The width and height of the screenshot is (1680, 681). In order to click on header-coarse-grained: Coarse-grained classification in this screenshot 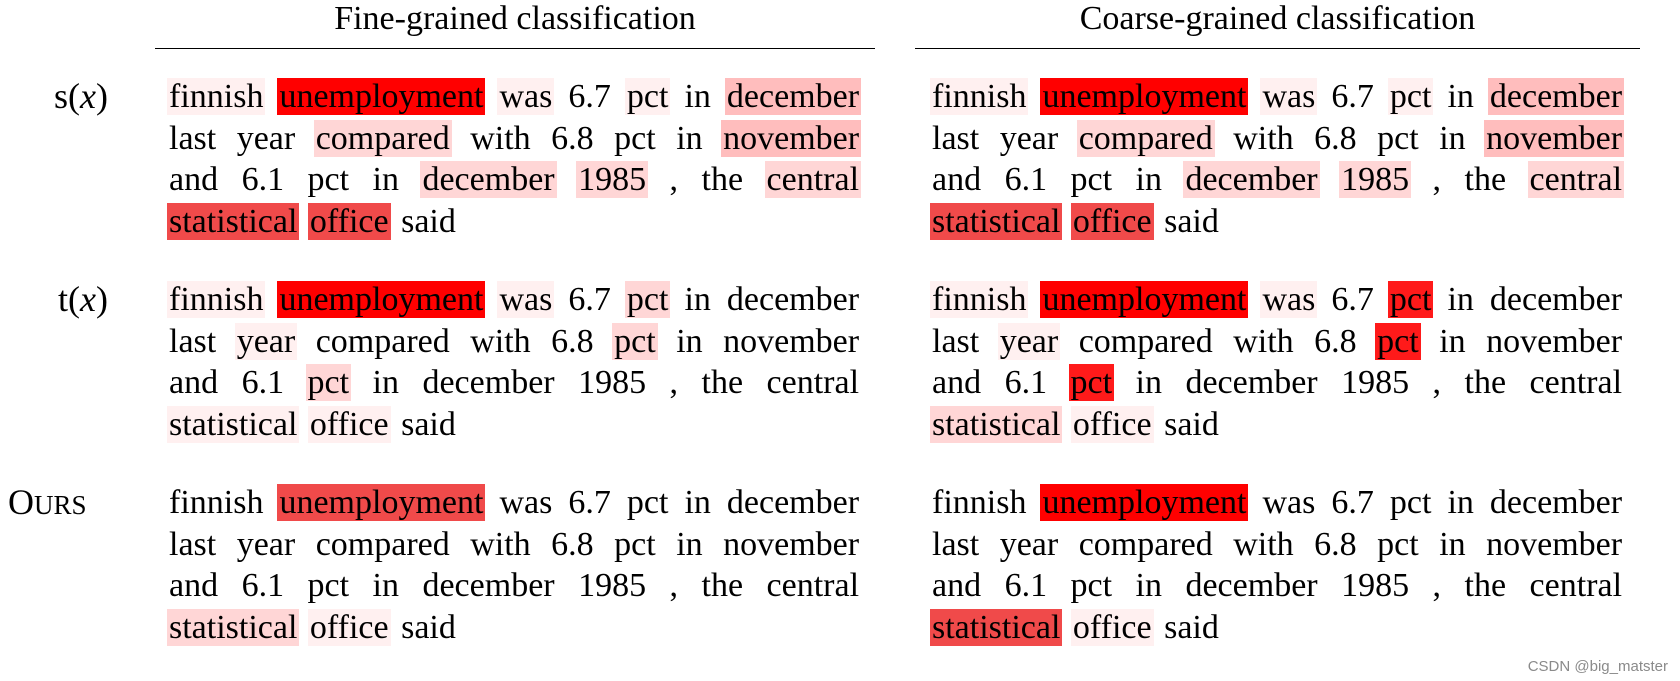, I will do `click(1277, 18)`.